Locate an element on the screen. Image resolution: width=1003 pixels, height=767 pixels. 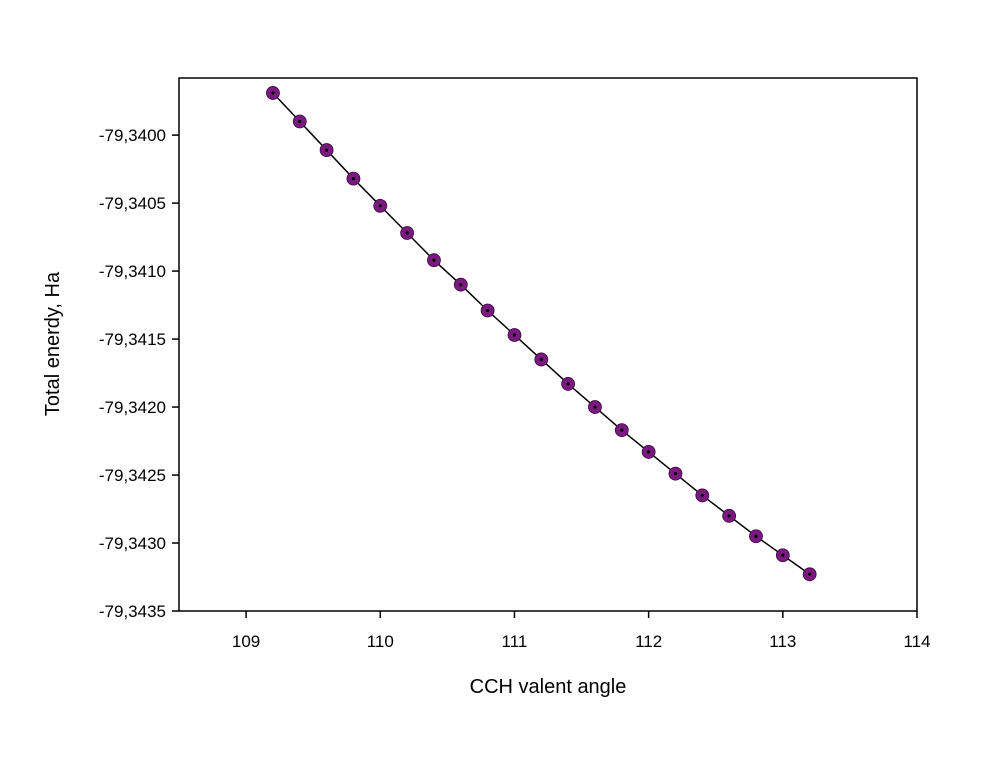
y-axis-title: Total enerdy, Ha is located at coordinates (53, 343).